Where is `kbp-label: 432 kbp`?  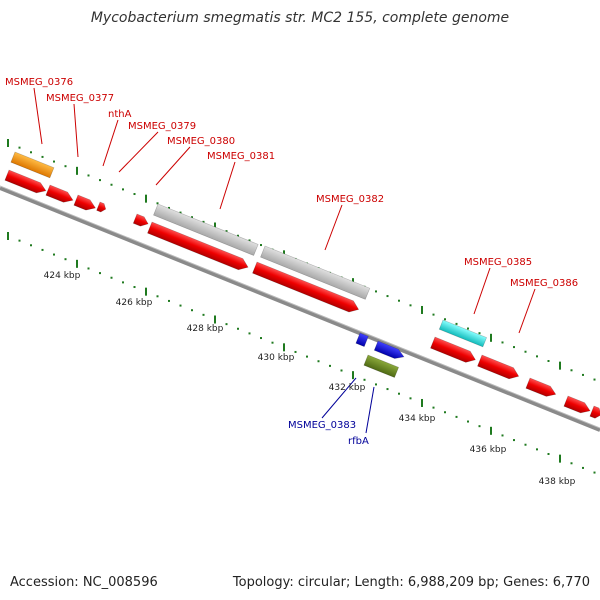
kbp-label: 432 kbp is located at coordinates (347, 388).